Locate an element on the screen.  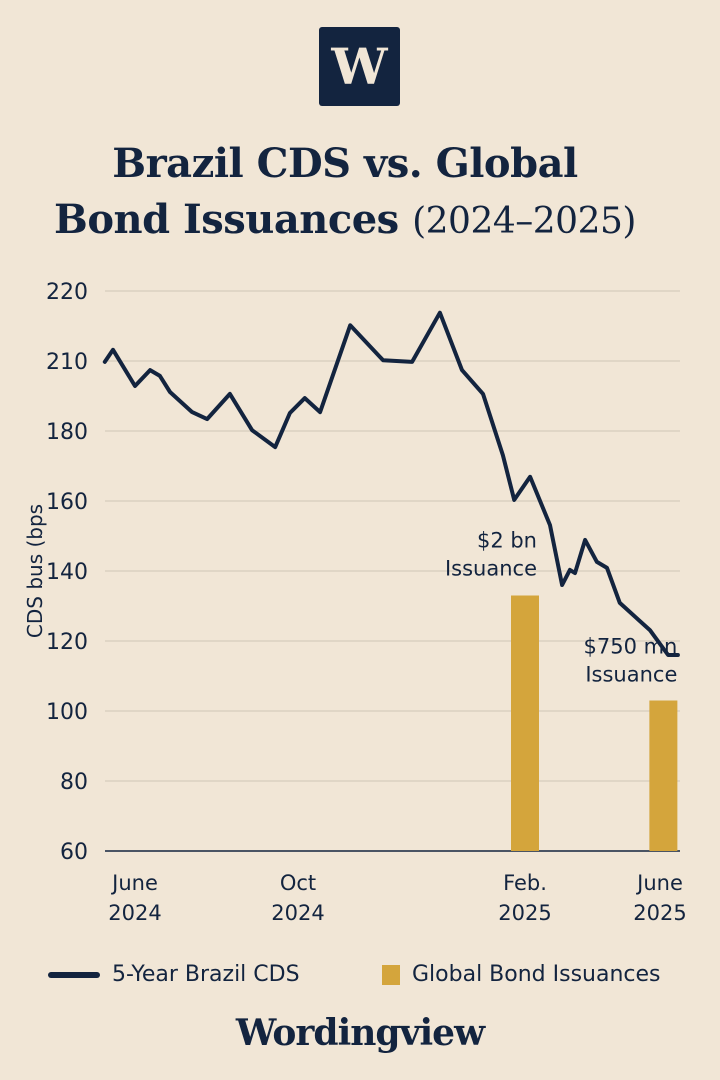
logo-letter: W is located at coordinates (359, 66).